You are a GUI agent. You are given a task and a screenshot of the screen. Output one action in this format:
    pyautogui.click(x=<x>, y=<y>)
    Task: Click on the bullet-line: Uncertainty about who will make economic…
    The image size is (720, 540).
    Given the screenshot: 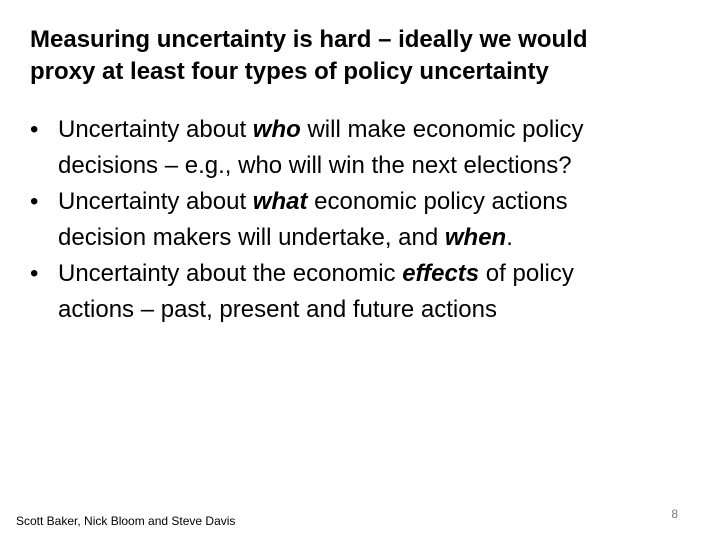 What is the action you would take?
    pyautogui.click(x=379, y=130)
    